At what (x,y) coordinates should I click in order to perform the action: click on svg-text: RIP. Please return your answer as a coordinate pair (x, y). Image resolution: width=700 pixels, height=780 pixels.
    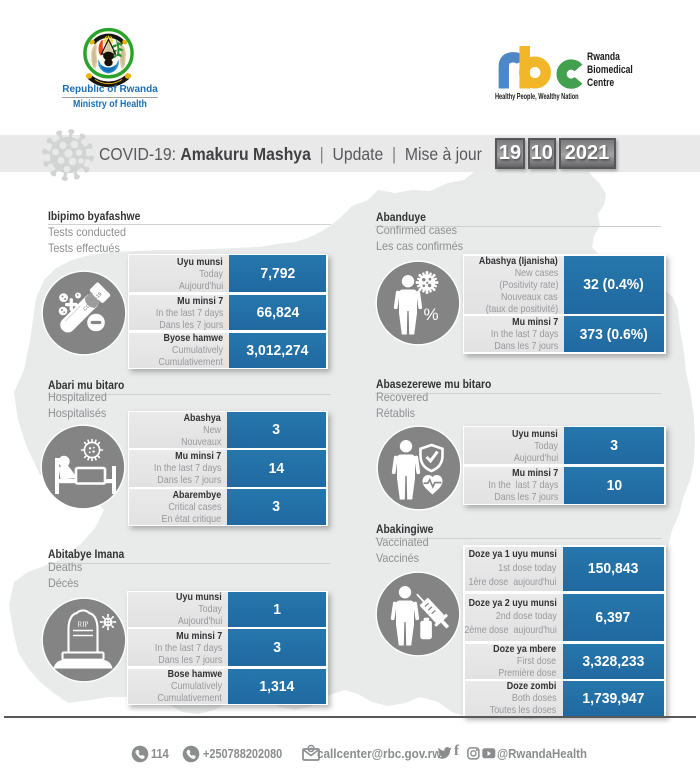
    Looking at the image, I should click on (83, 624).